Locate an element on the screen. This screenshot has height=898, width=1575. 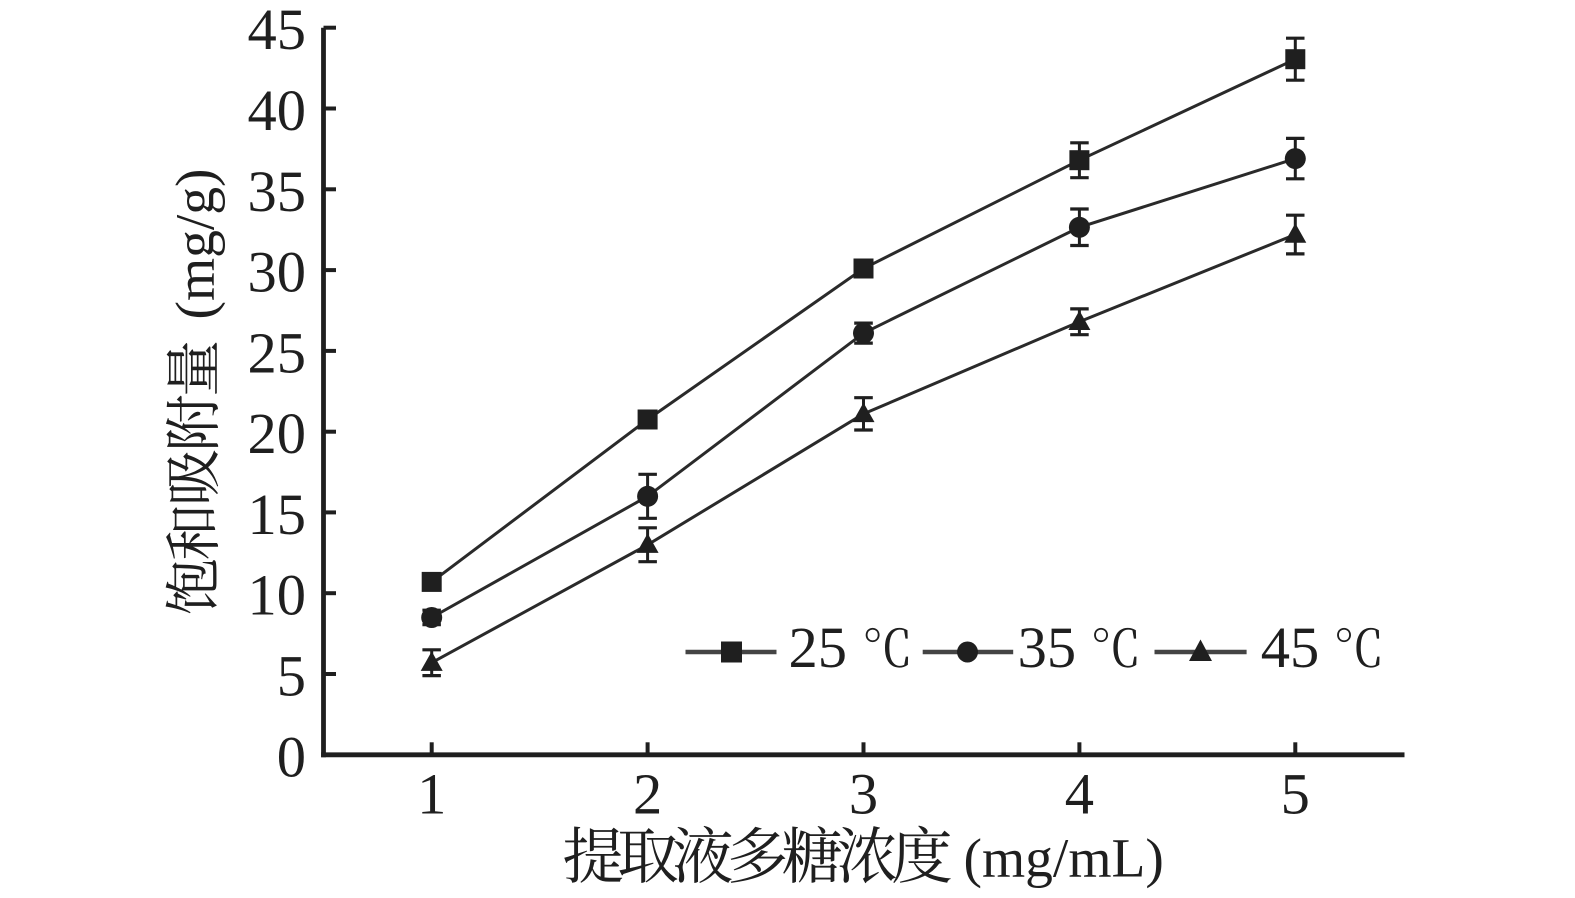
svg-text: 20 is located at coordinates (277, 433).